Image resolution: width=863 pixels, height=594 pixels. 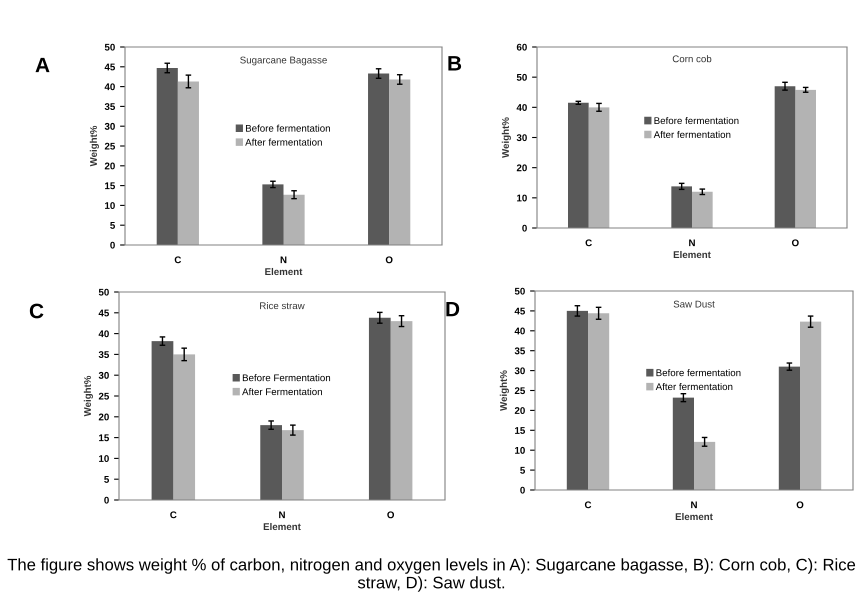 What do you see at coordinates (692, 58) in the screenshot?
I see `text: Corn cob` at bounding box center [692, 58].